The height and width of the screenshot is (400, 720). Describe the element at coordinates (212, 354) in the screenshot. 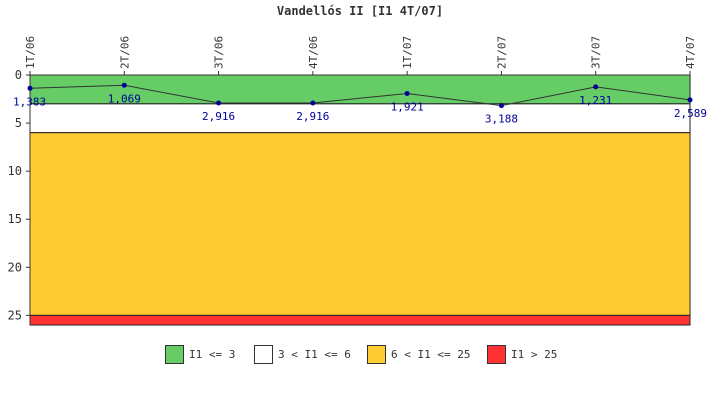

I see `legend-label: I1 <= 3` at that location.